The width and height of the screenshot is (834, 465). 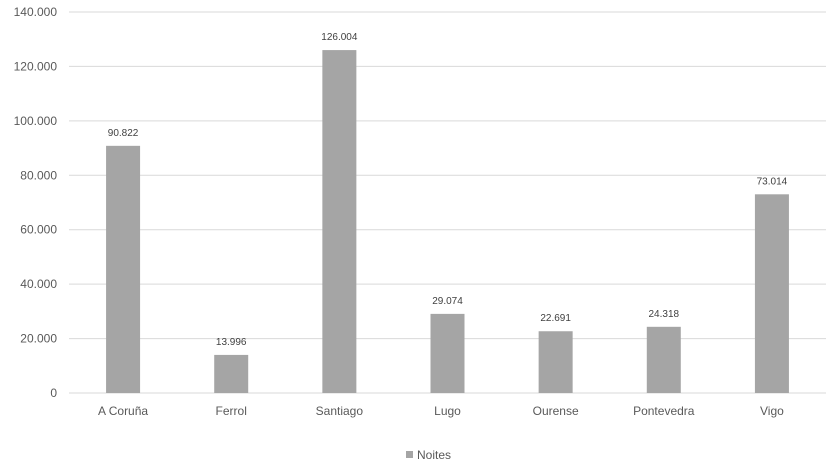 What do you see at coordinates (447, 411) in the screenshot?
I see `x-tick-label: Lugo` at bounding box center [447, 411].